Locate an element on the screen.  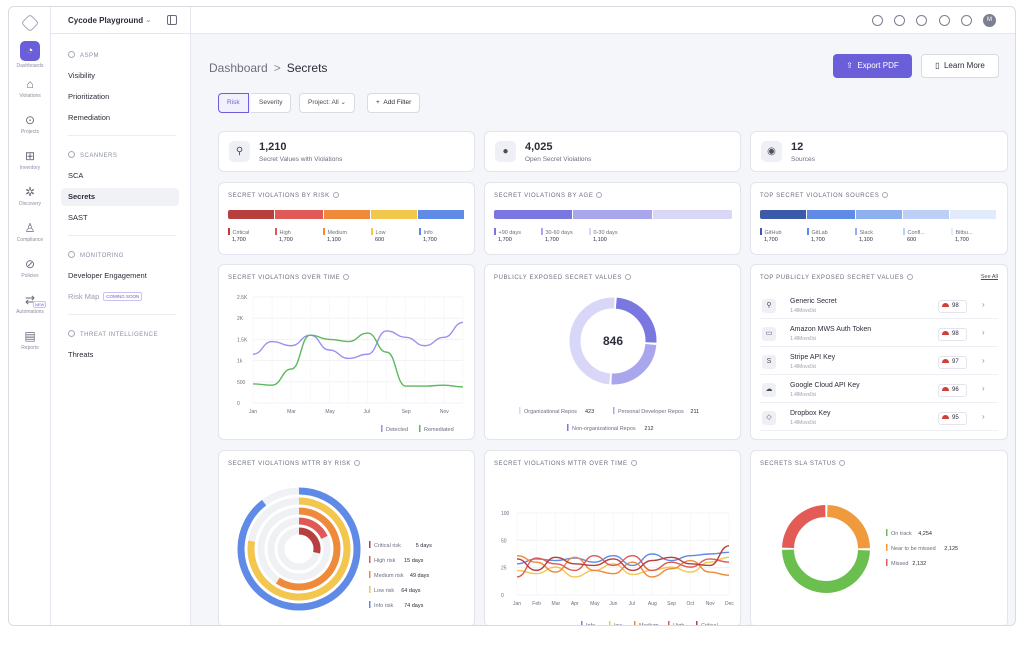
mttr-arc-medium-risk is located at coordinates (308, 549).